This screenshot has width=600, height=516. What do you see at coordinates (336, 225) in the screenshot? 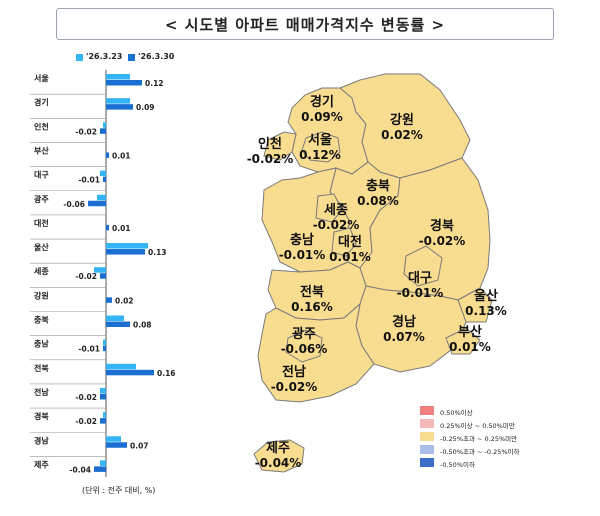
I see `map-value-sejong: -0.02%` at bounding box center [336, 225].